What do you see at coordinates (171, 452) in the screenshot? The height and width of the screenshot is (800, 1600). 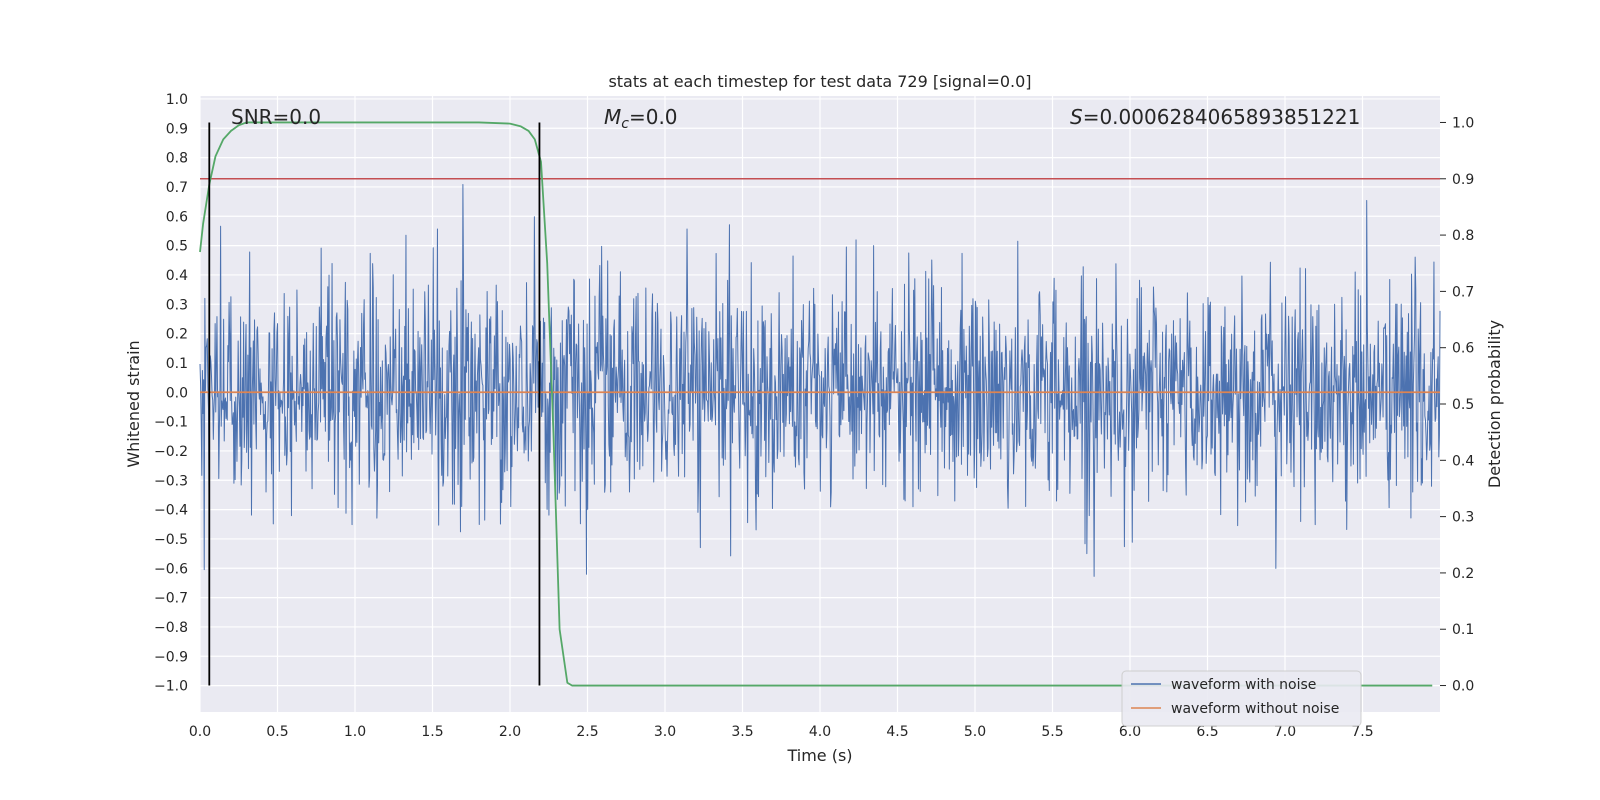 I see `y-left-tick-label: −0.2` at bounding box center [171, 452].